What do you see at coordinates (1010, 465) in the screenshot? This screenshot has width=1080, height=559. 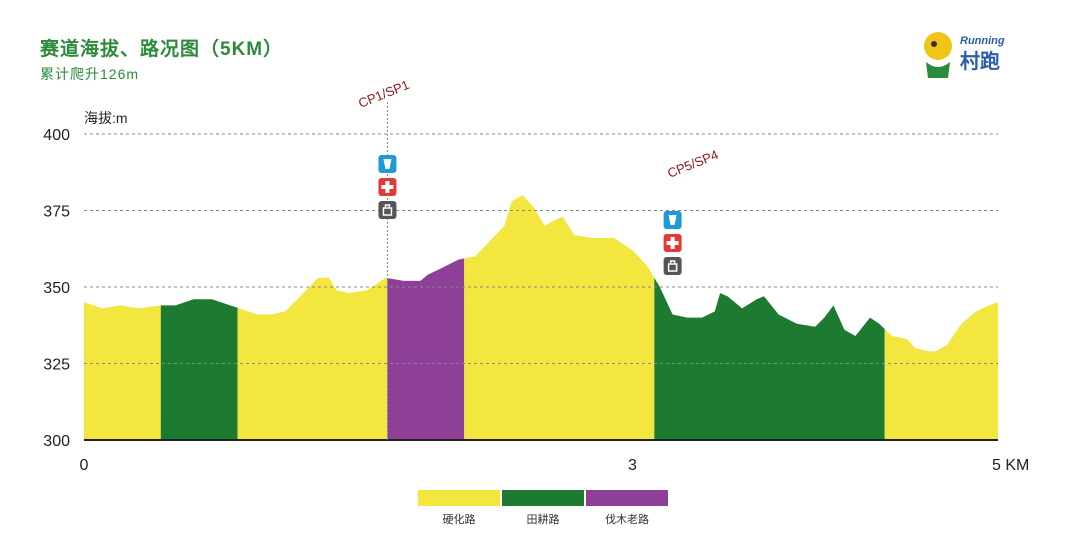 I see `x-tick-label: 5 KM` at bounding box center [1010, 465].